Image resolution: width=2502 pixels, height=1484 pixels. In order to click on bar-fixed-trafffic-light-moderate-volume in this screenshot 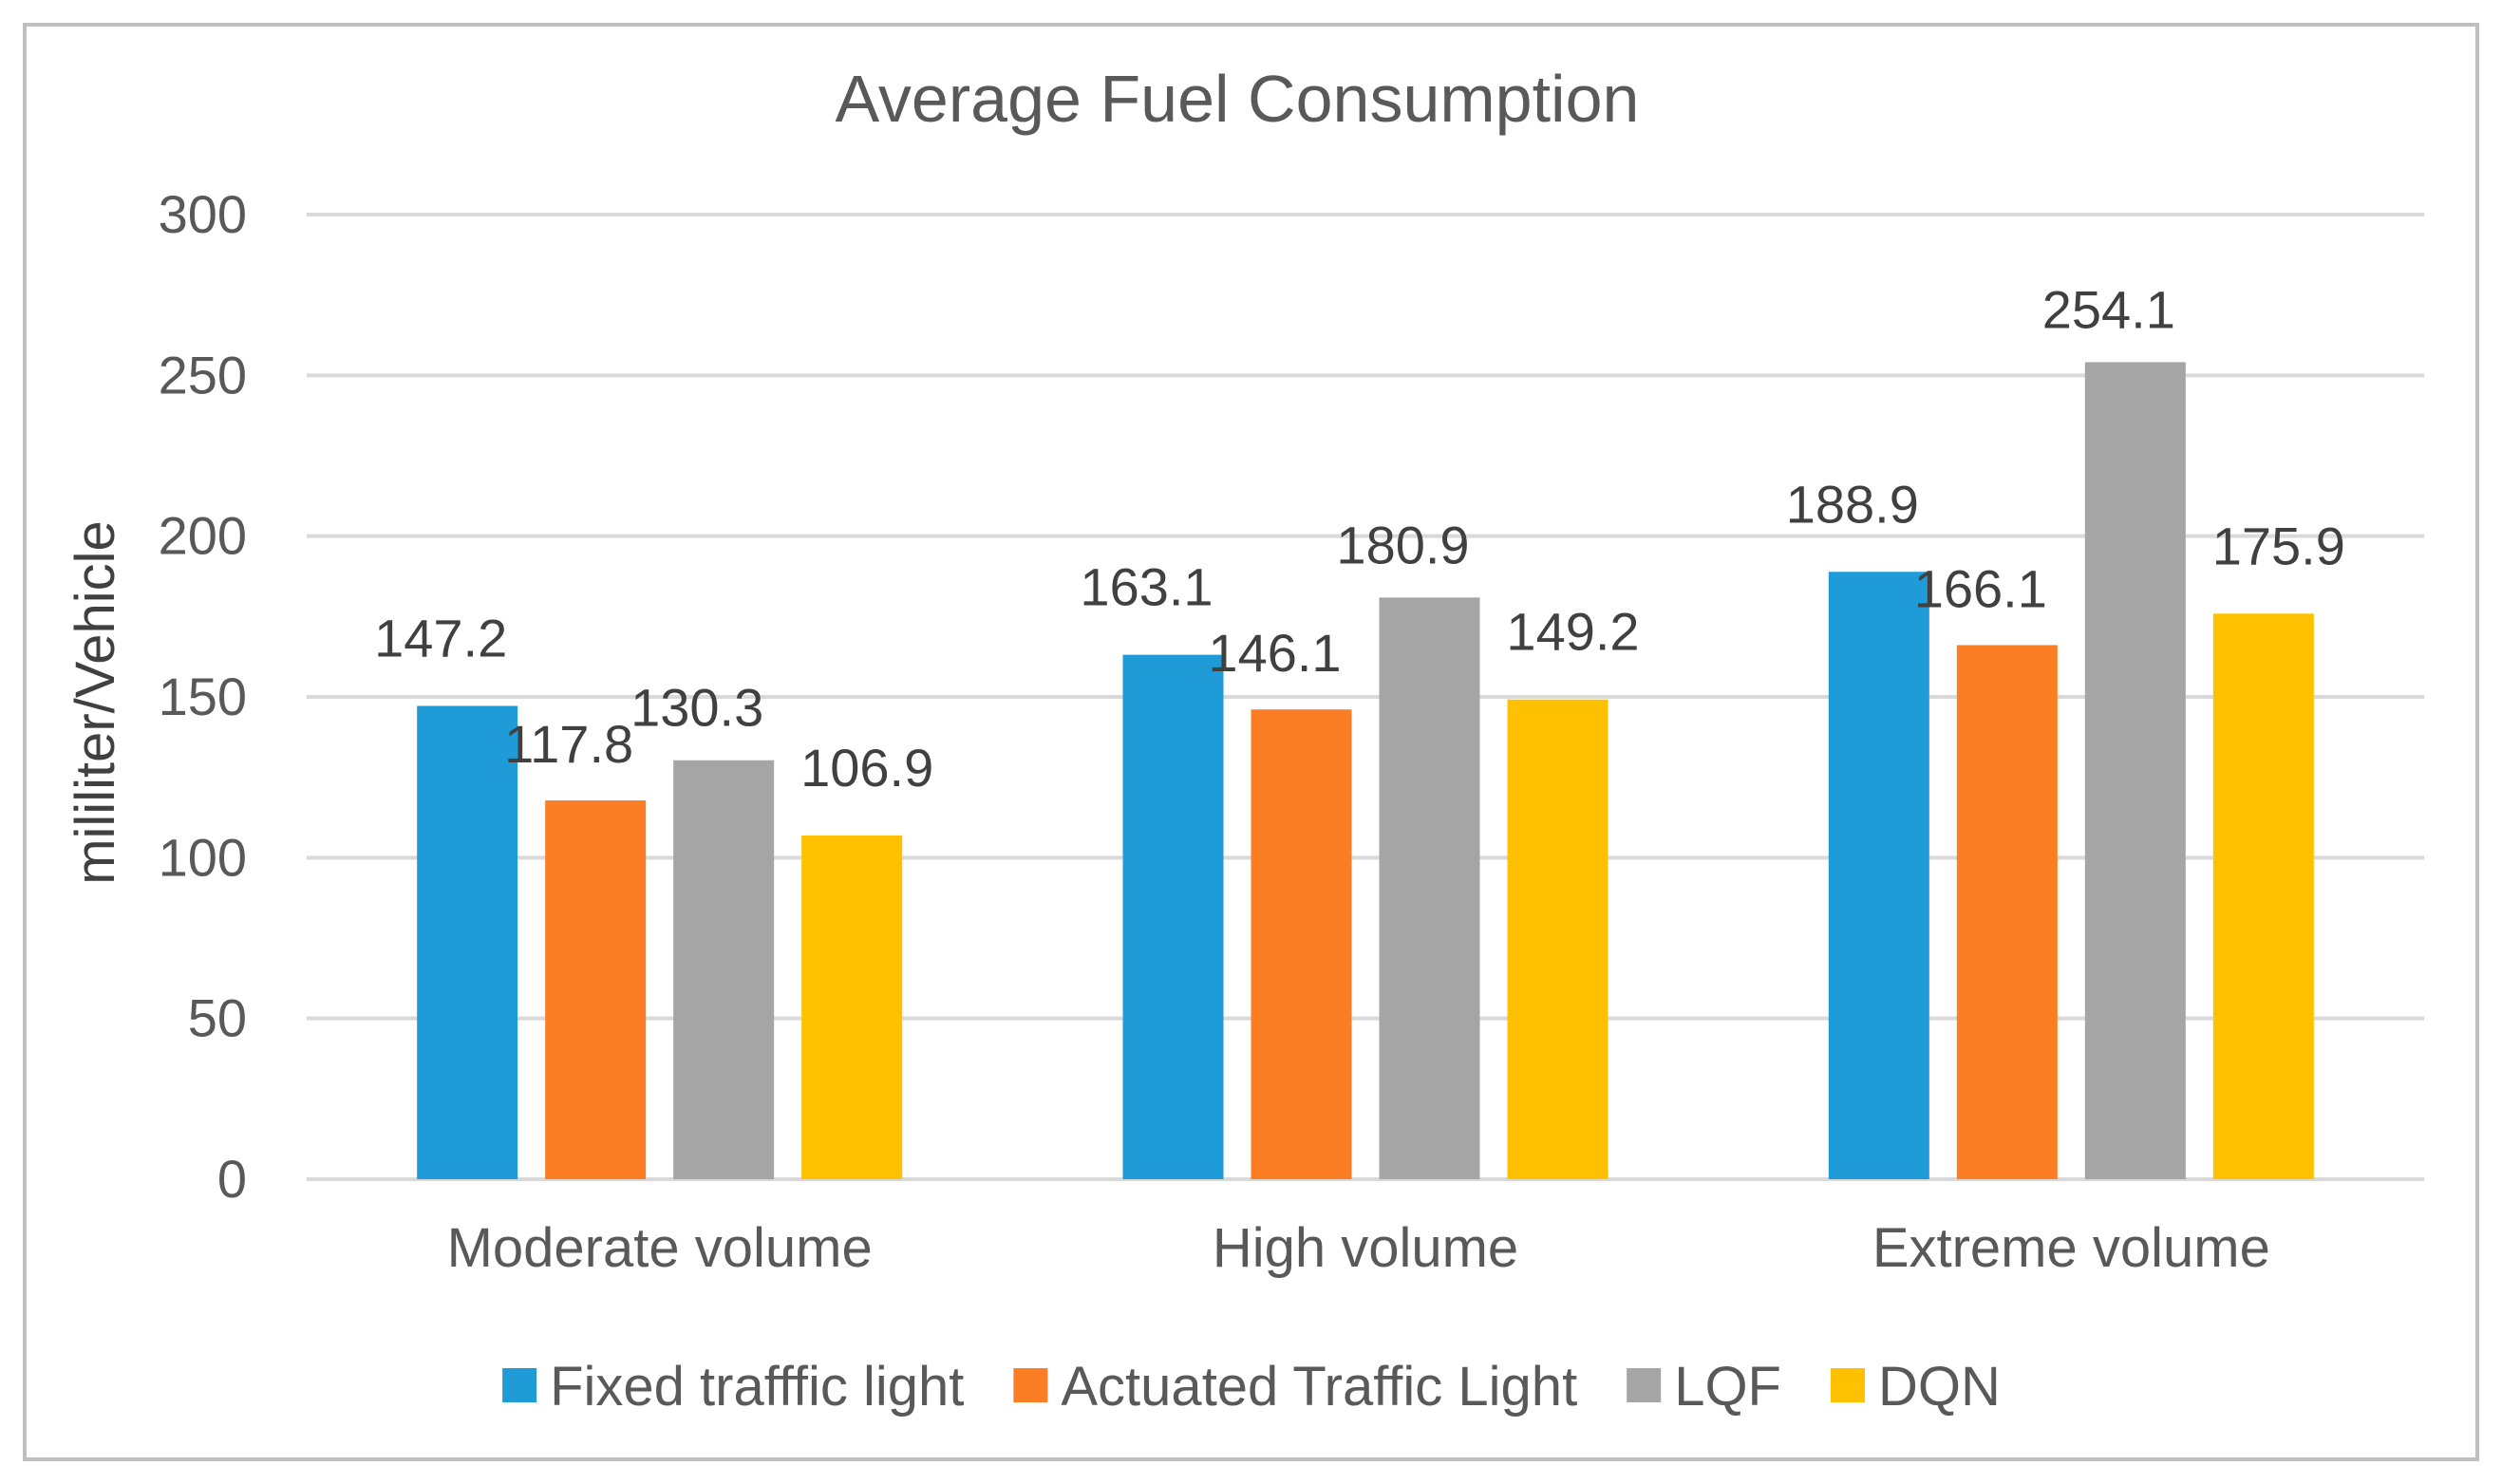, I will do `click(468, 942)`.